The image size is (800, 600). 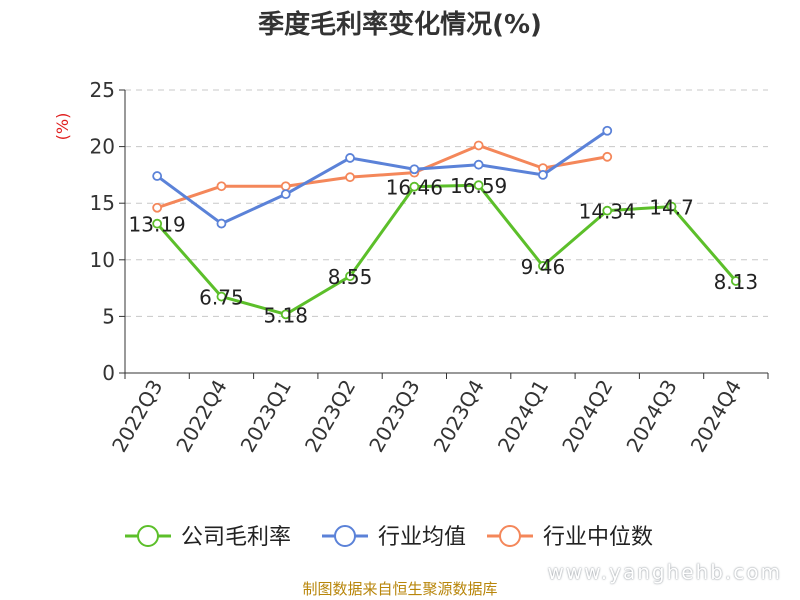 I want to click on data-label-1: 6.75, so click(x=221, y=298).